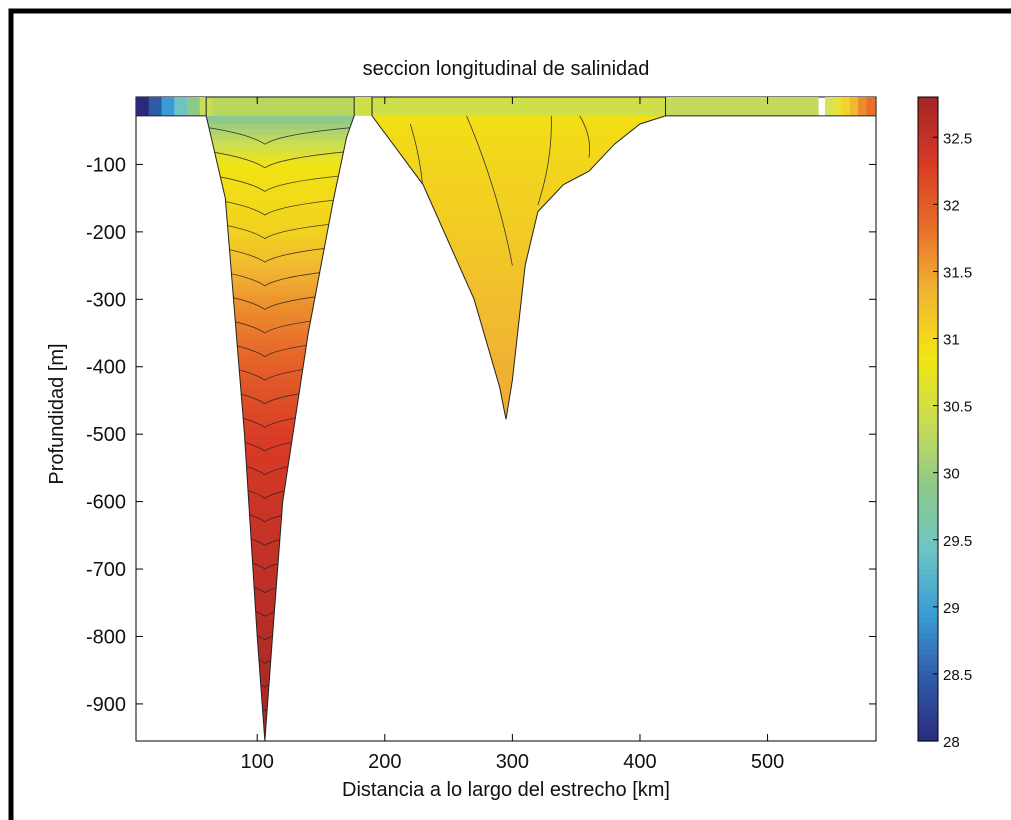  I want to click on y-tick-label: -700, so click(106, 570).